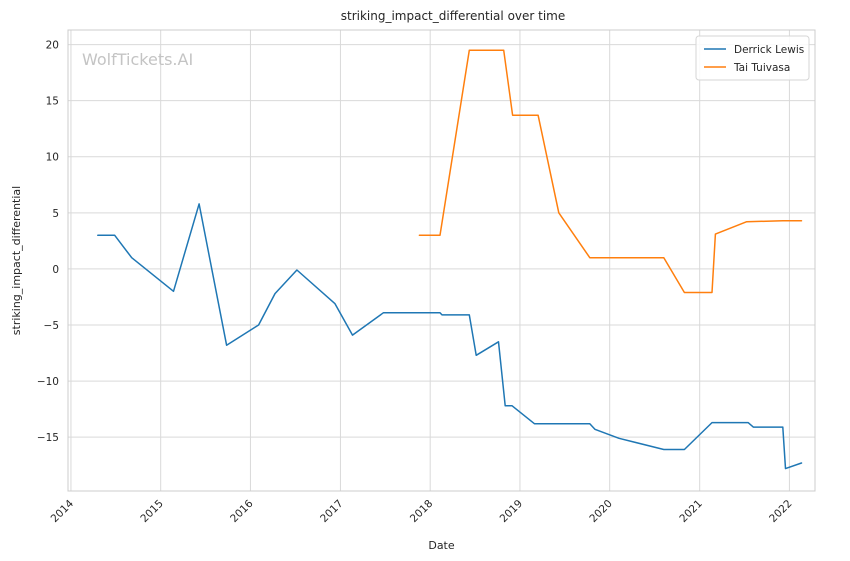 The width and height of the screenshot is (850, 561). I want to click on x-tick-label: 2016, so click(242, 511).